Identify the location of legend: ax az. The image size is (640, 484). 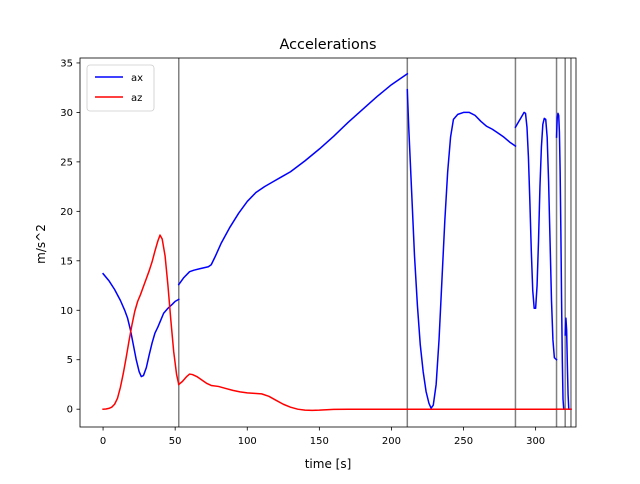
(120, 88).